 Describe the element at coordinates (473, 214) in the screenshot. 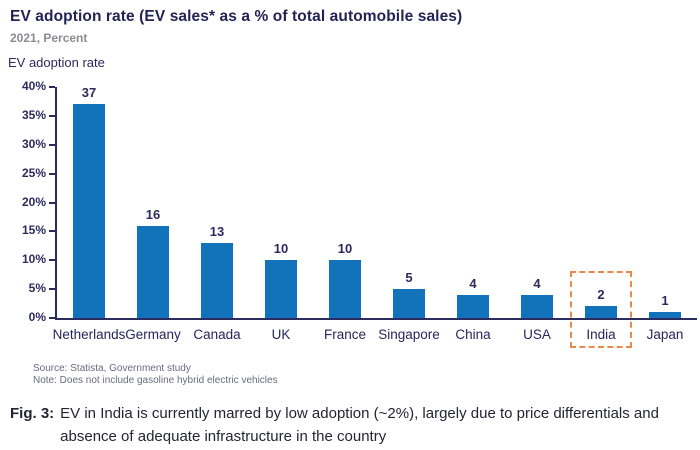

I see `bar-column-china: 4 China` at that location.